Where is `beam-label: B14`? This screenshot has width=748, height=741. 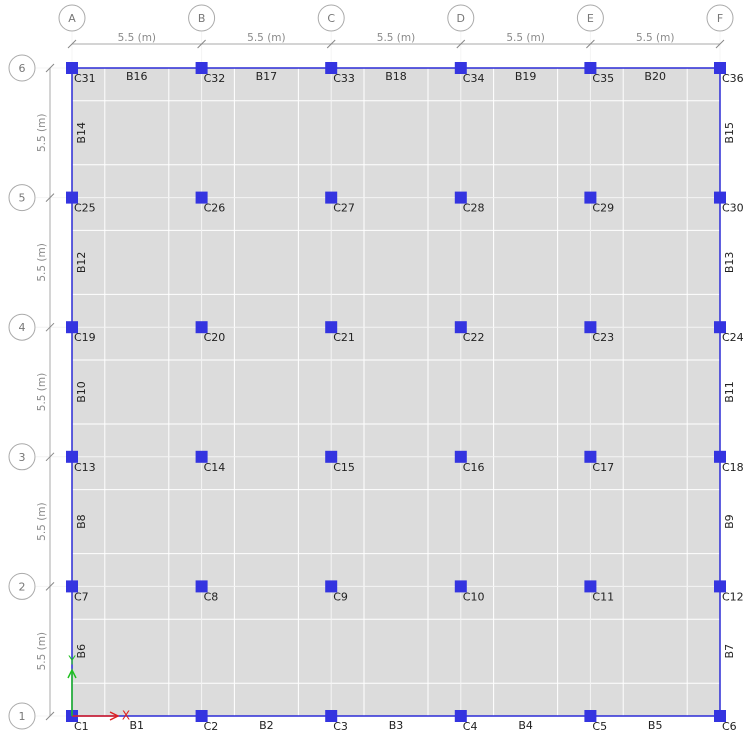
beam-label: B14 is located at coordinates (81, 133).